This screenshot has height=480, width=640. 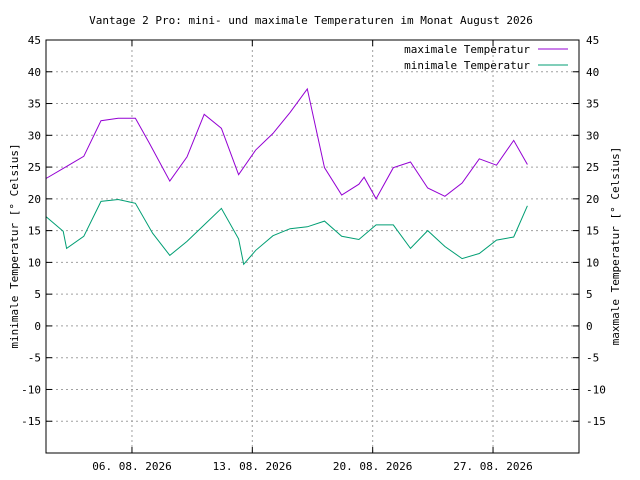 What do you see at coordinates (592, 104) in the screenshot?
I see `y-tick-label-right: 35` at bounding box center [592, 104].